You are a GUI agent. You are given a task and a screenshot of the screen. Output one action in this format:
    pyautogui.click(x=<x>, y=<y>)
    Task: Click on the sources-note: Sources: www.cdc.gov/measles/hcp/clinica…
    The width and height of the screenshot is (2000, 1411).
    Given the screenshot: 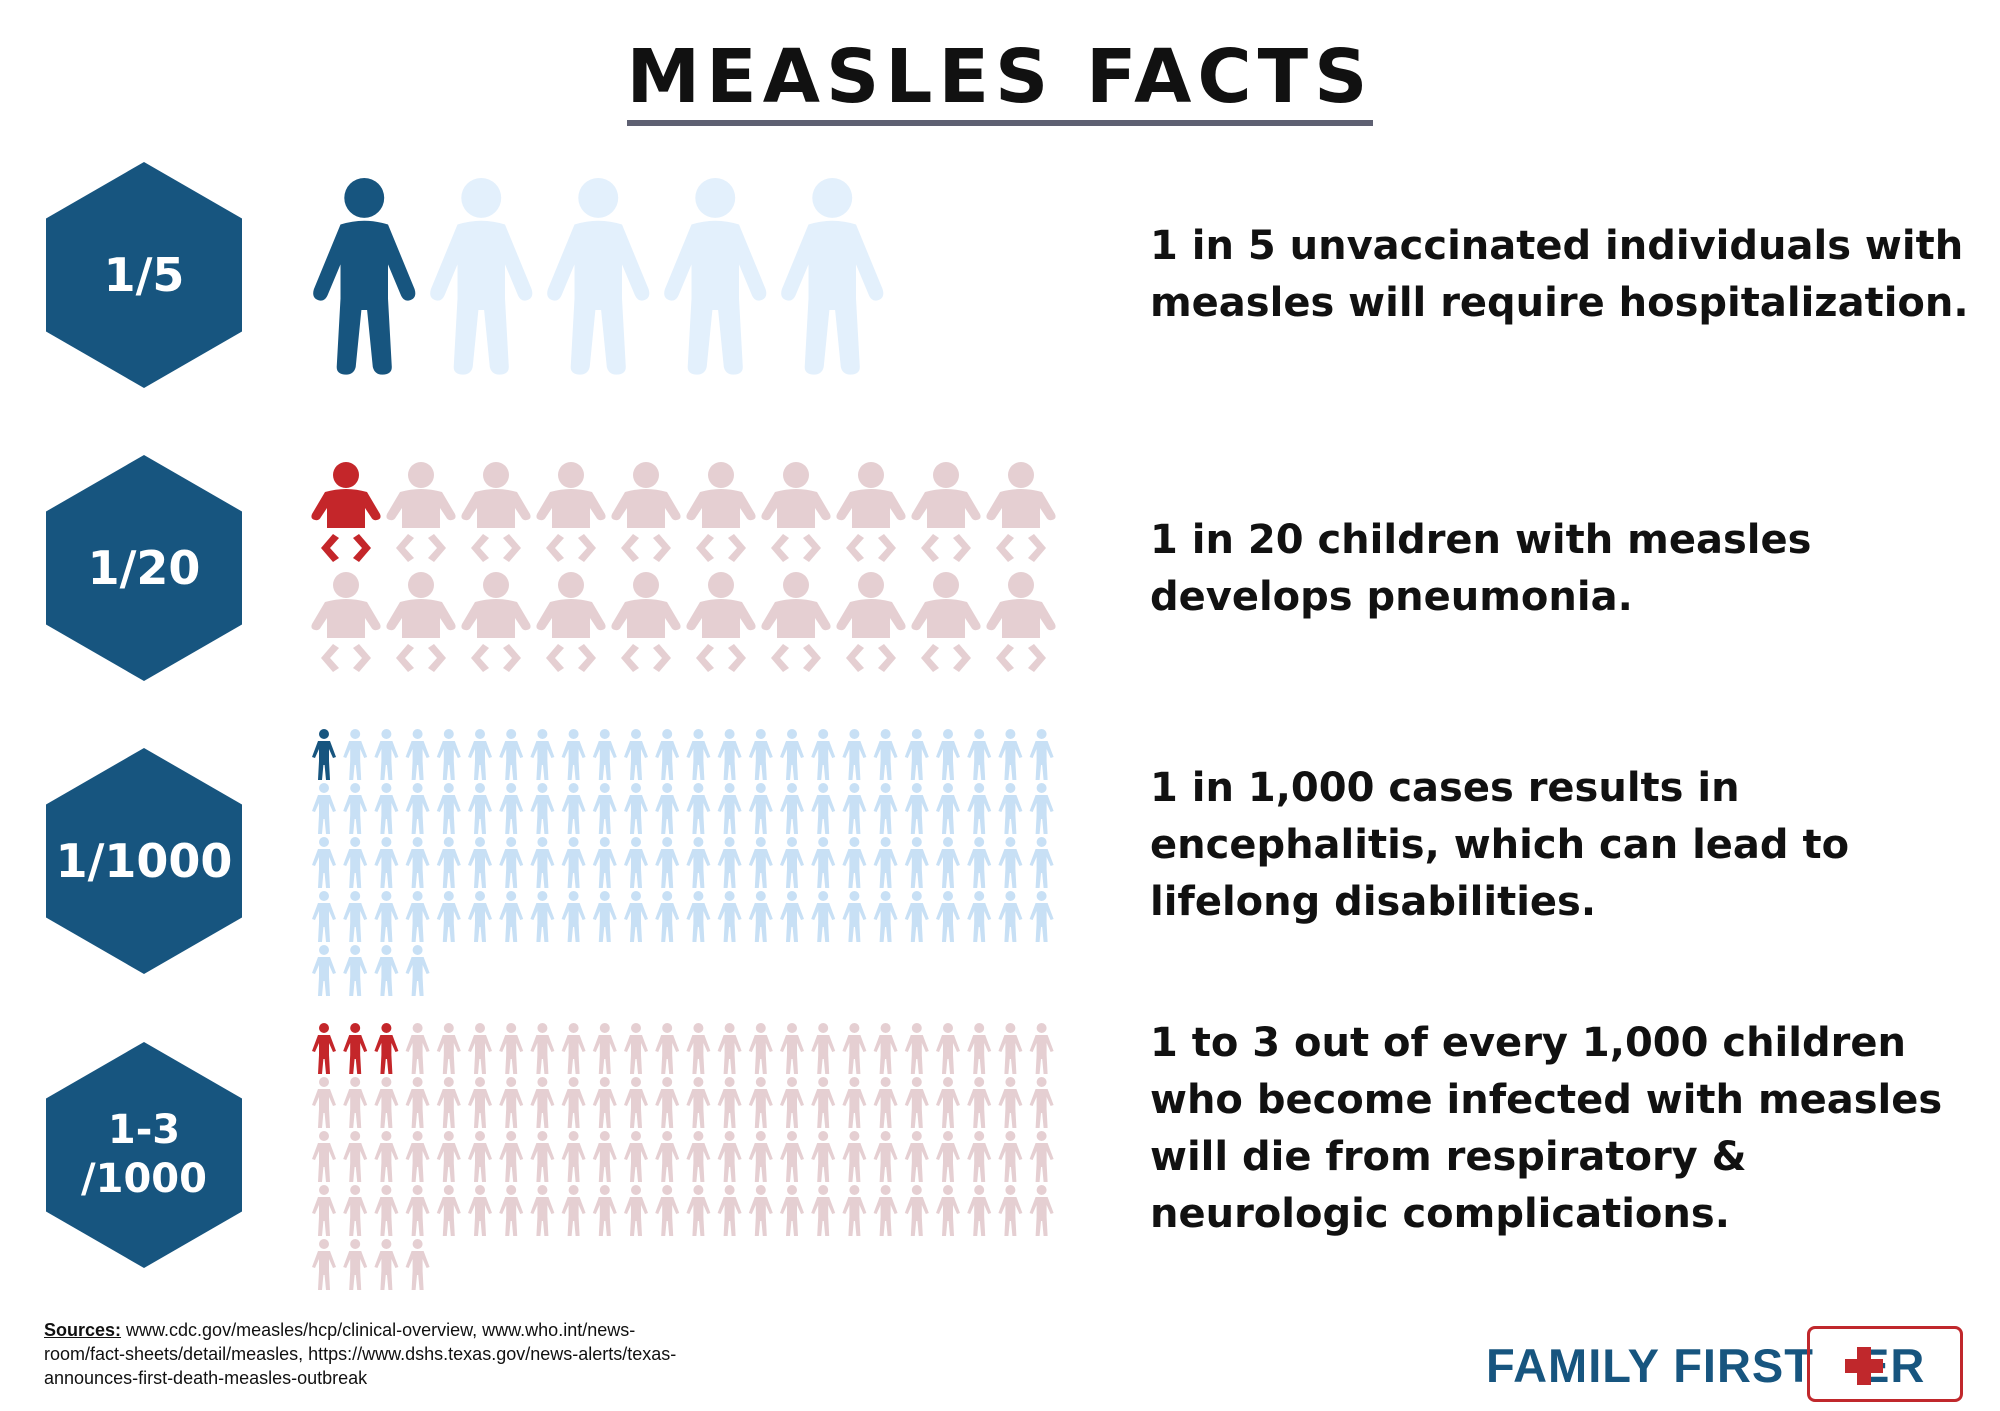 What is the action you would take?
    pyautogui.click(x=374, y=1354)
    